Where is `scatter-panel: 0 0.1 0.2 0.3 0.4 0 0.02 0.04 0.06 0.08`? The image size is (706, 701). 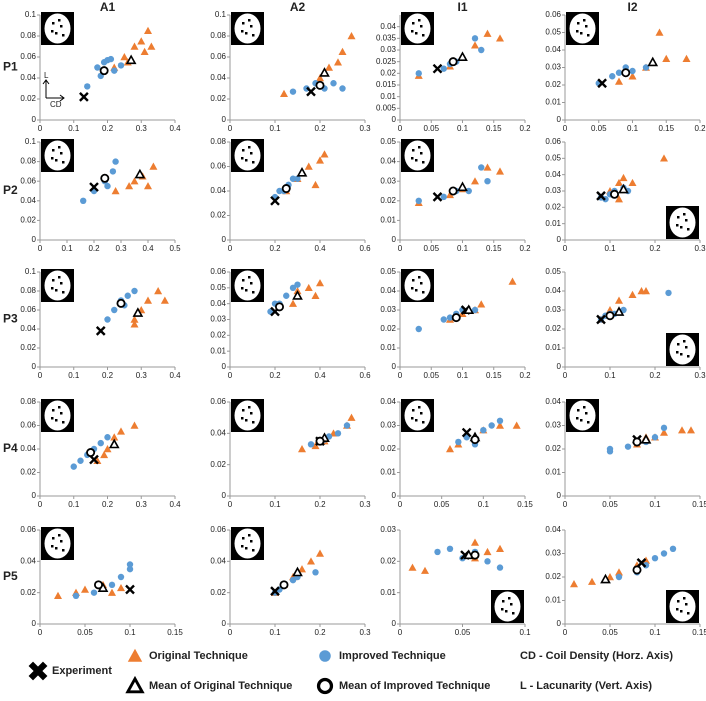 scatter-panel: 0 0.1 0.2 0.3 0.4 0 0.02 0.04 0.06 0.08 is located at coordinates (100, 453).